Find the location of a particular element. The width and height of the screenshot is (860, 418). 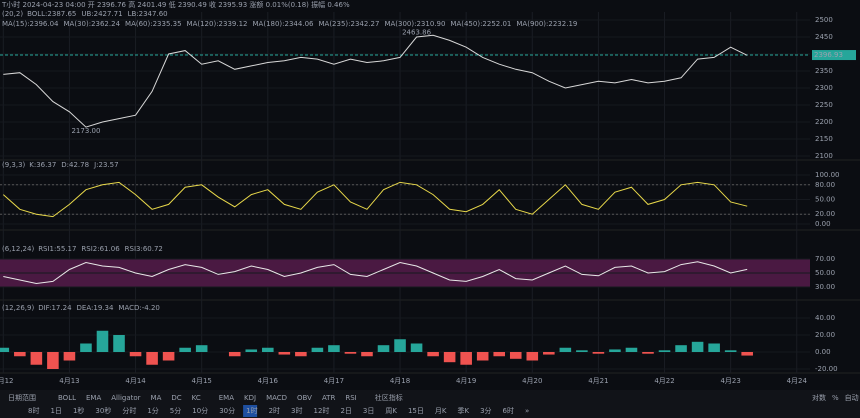

legend-item: MA(900):2232.19 is located at coordinates (546, 24).